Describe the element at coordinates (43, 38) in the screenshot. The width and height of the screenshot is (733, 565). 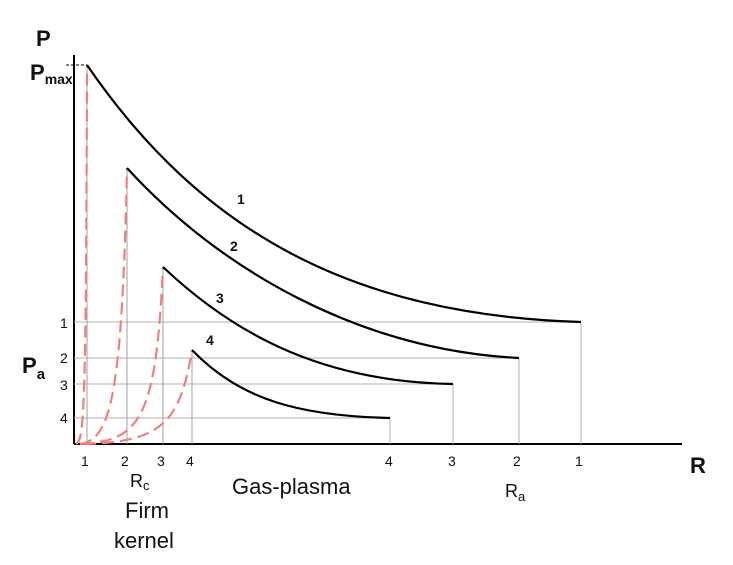
I see `y-axis-label: P` at that location.